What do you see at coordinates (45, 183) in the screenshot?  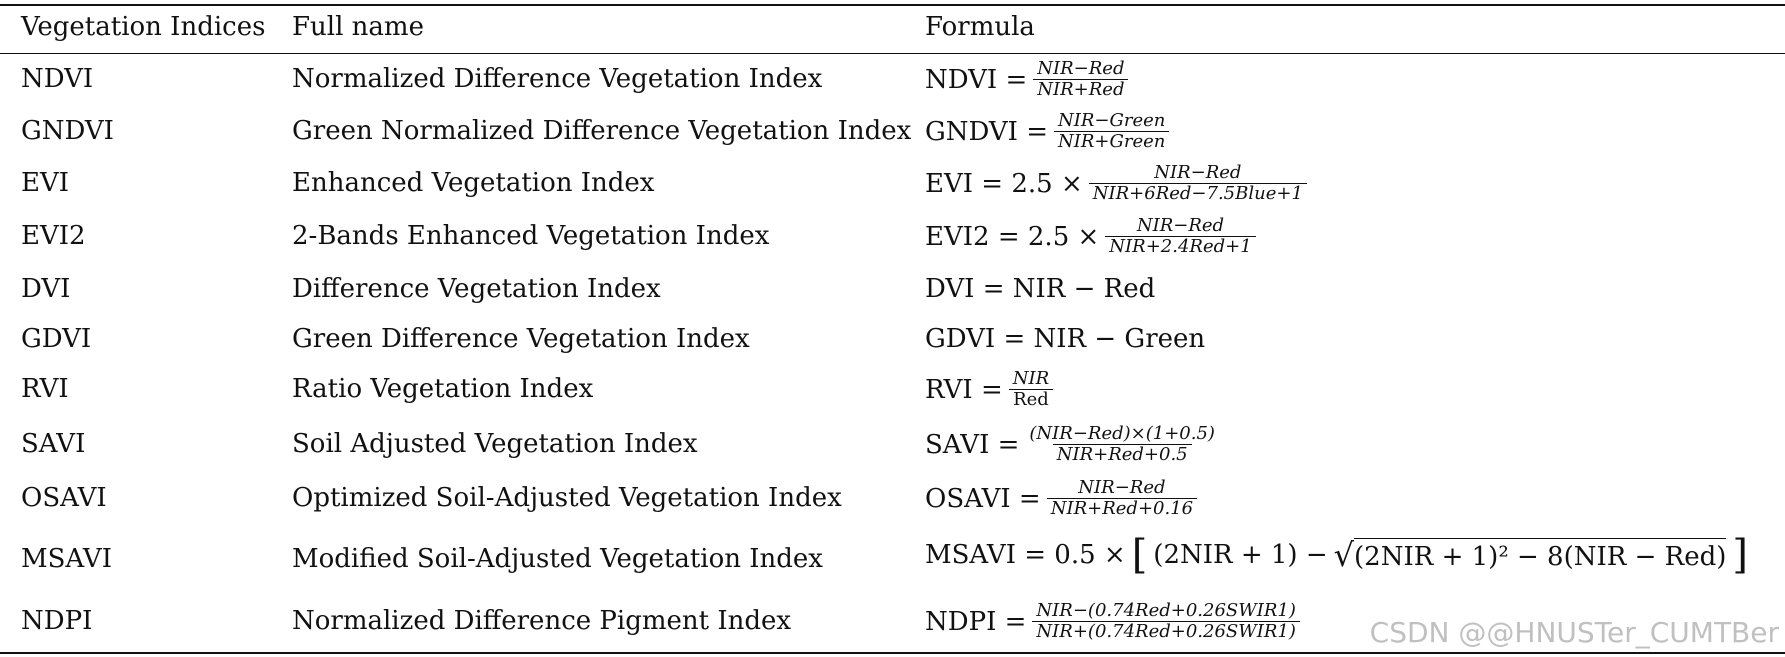 I see `row-abbr: EVI` at bounding box center [45, 183].